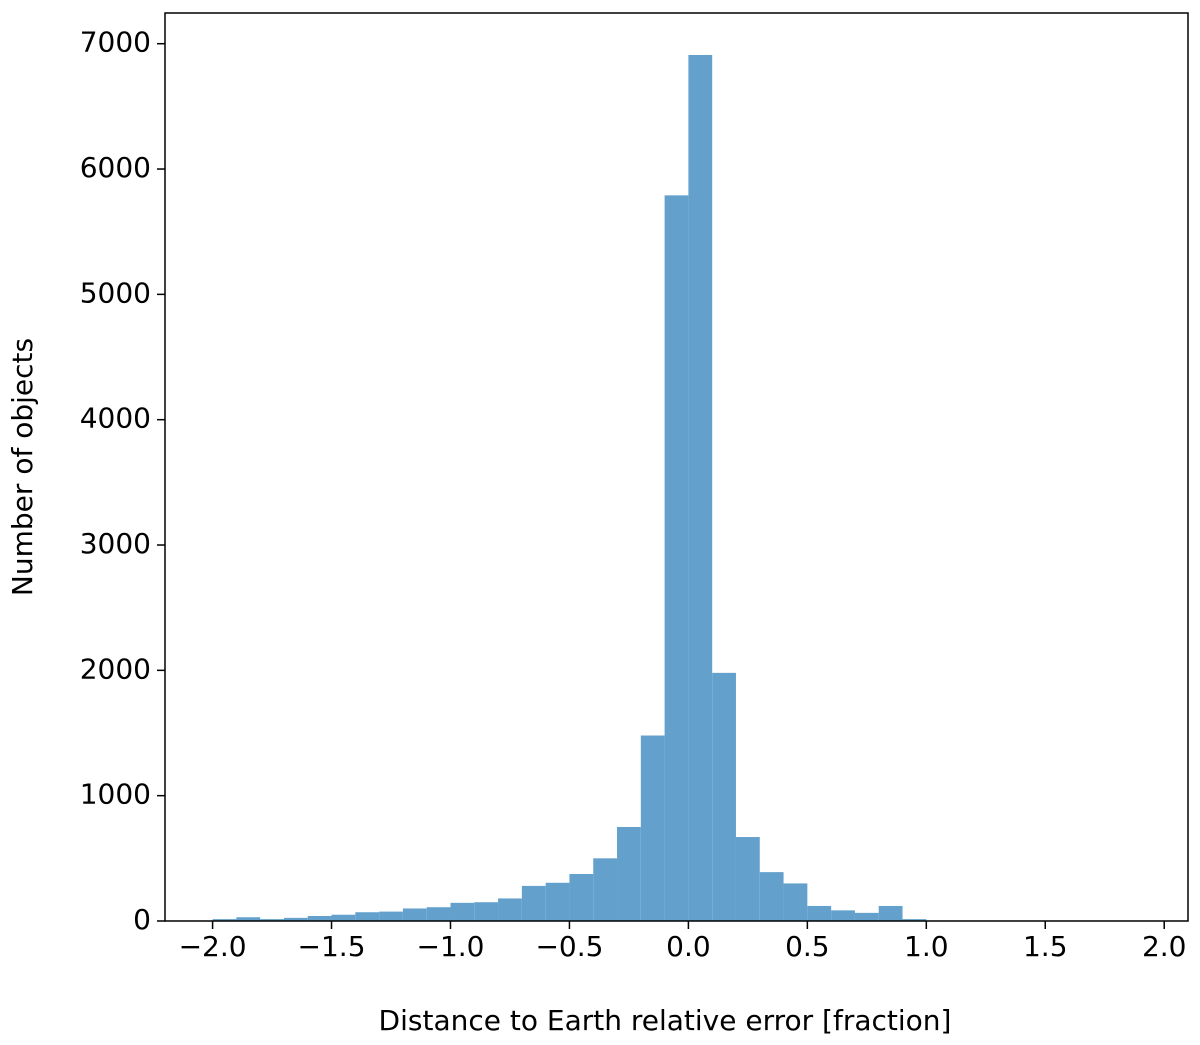 The image size is (1200, 1045). I want to click on x-tick-label: −1.5, so click(332, 946).